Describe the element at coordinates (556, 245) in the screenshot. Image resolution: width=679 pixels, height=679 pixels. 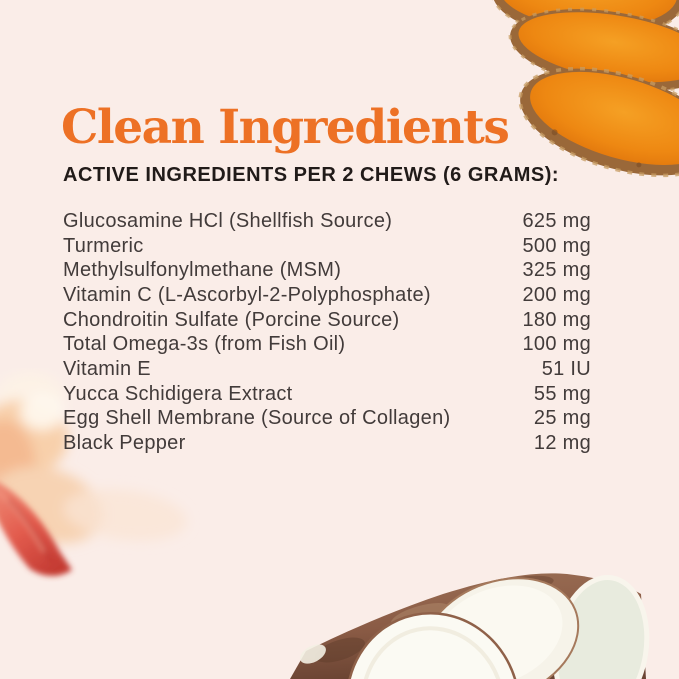
I see `ingredient-amount: 500 mg` at that location.